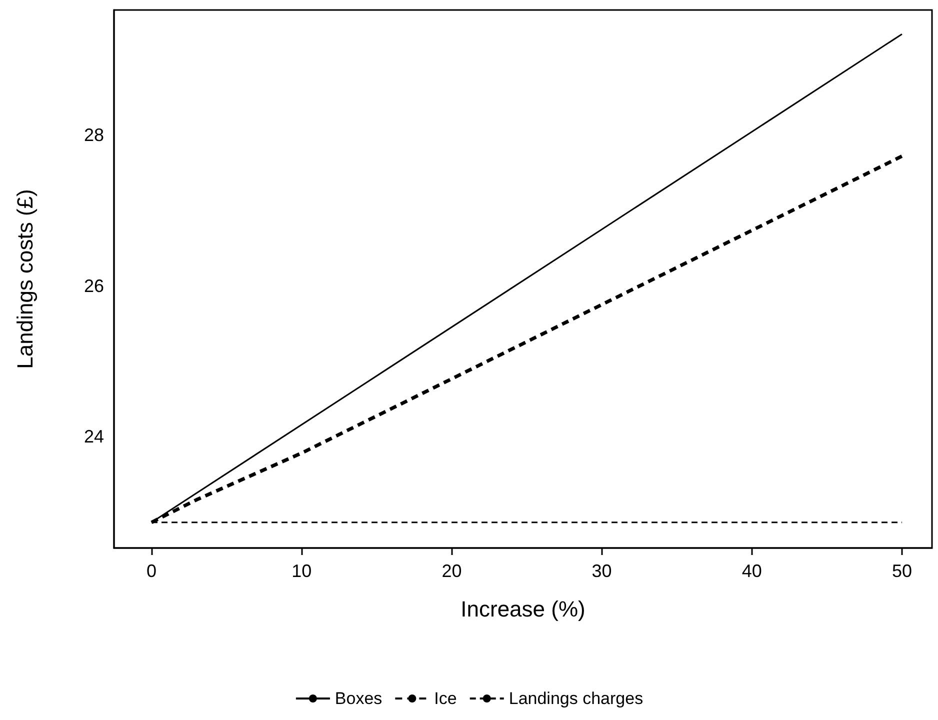  I want to click on legend-label: Boxes, so click(358, 698).